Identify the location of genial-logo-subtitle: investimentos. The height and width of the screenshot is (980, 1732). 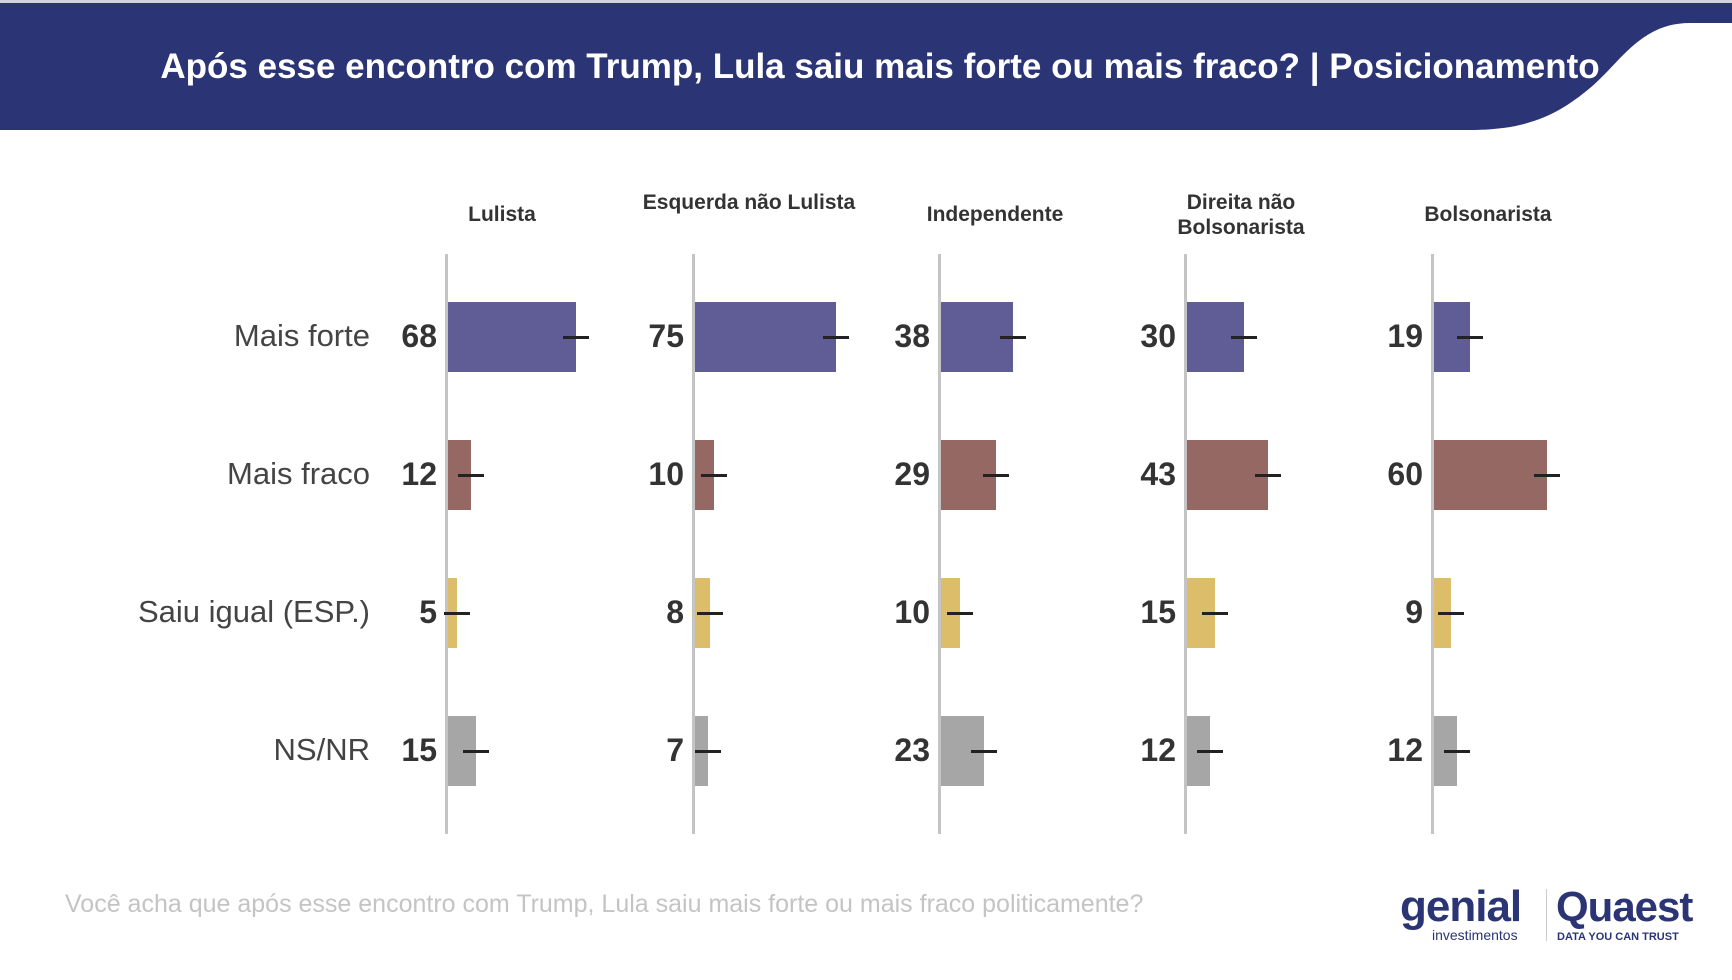
(1475, 935).